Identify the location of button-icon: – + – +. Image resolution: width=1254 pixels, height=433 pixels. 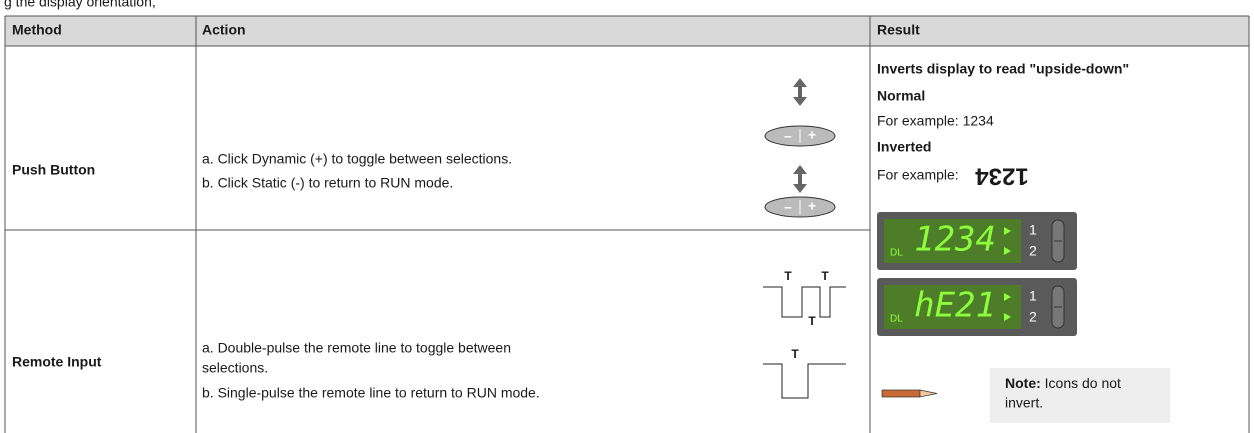
(800, 148).